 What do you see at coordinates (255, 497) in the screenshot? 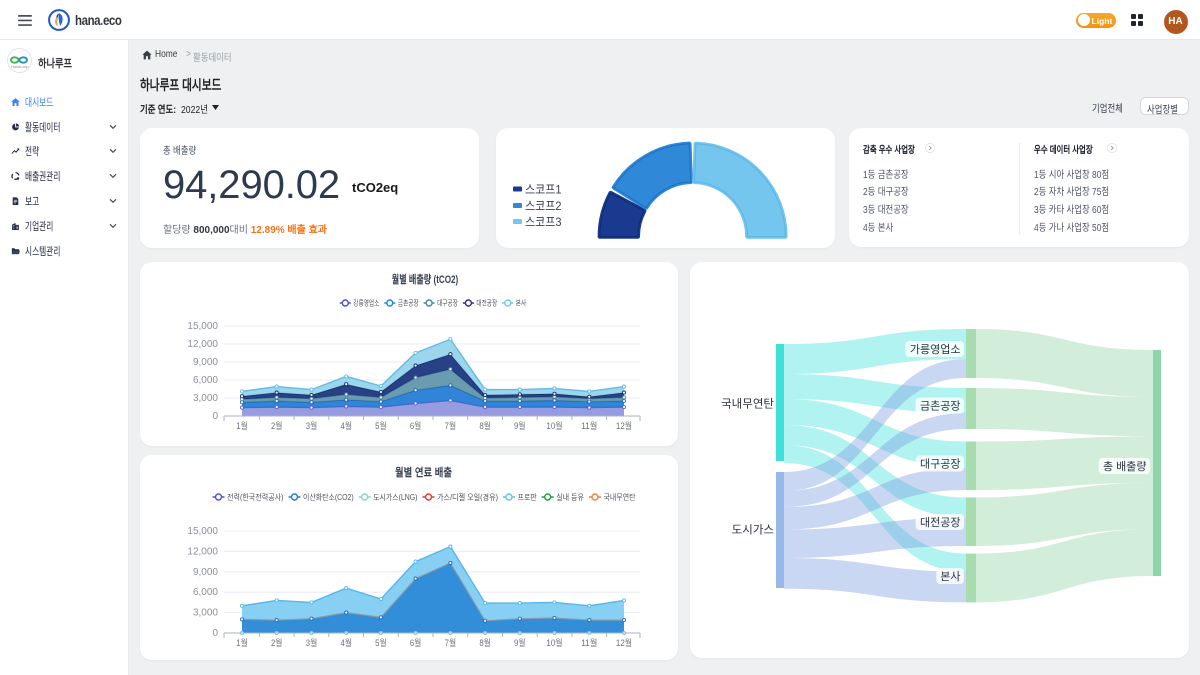
I see `svg-text: 전력(한국전력공사)` at bounding box center [255, 497].